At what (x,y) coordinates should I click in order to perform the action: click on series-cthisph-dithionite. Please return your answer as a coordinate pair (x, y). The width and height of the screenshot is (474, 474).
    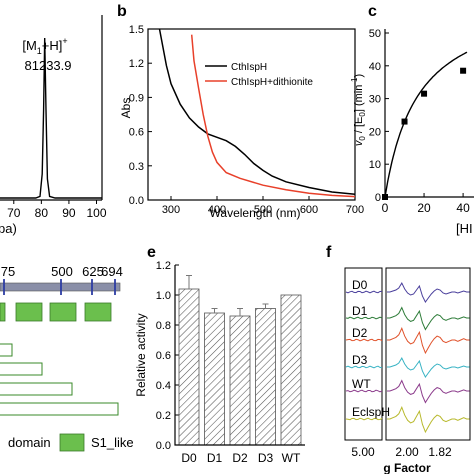
    Looking at the image, I should click on (273, 116).